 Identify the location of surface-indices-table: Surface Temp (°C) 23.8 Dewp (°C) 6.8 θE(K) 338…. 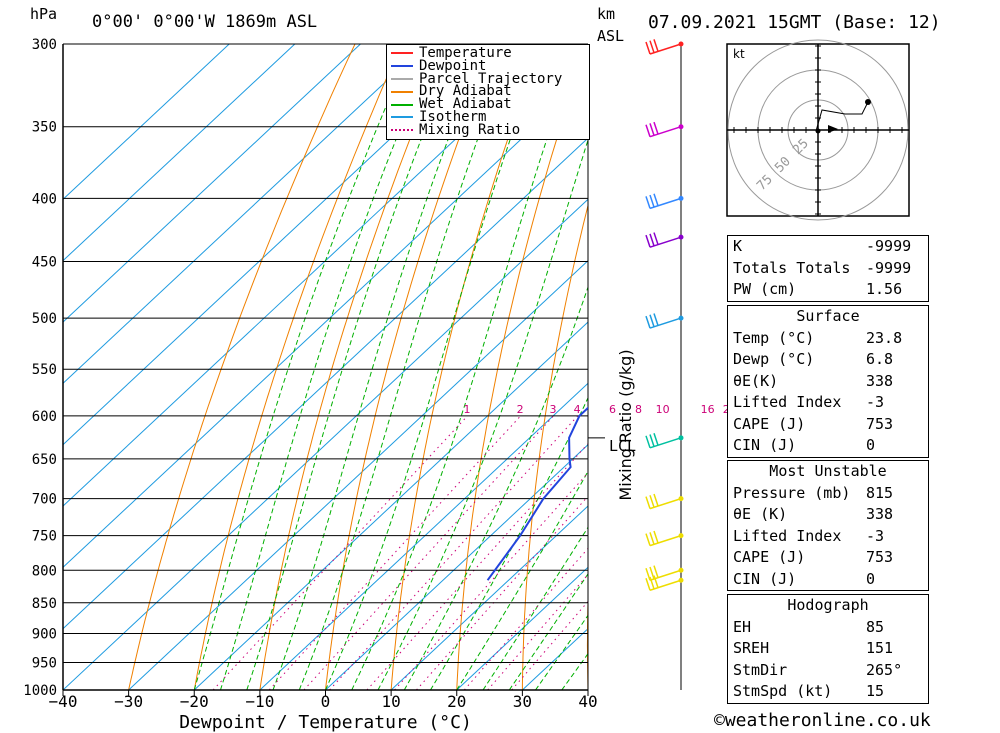
(828, 381).